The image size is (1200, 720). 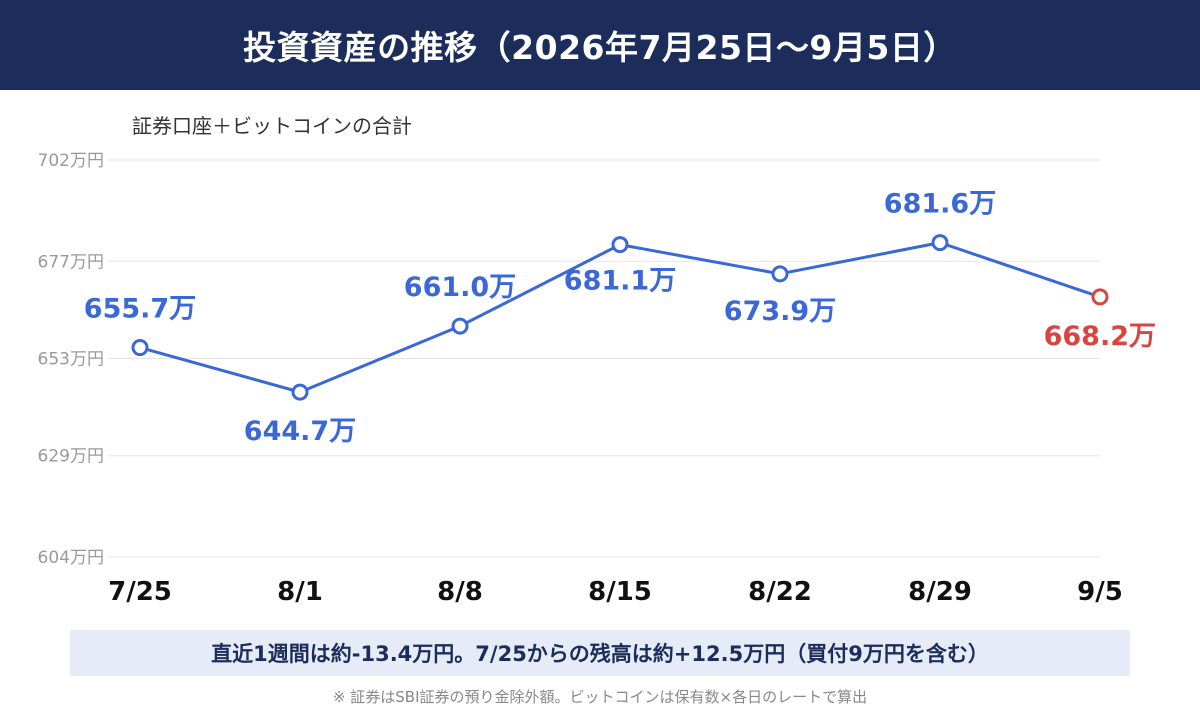 I want to click on y-tick-label: 653万円, so click(x=71, y=360).